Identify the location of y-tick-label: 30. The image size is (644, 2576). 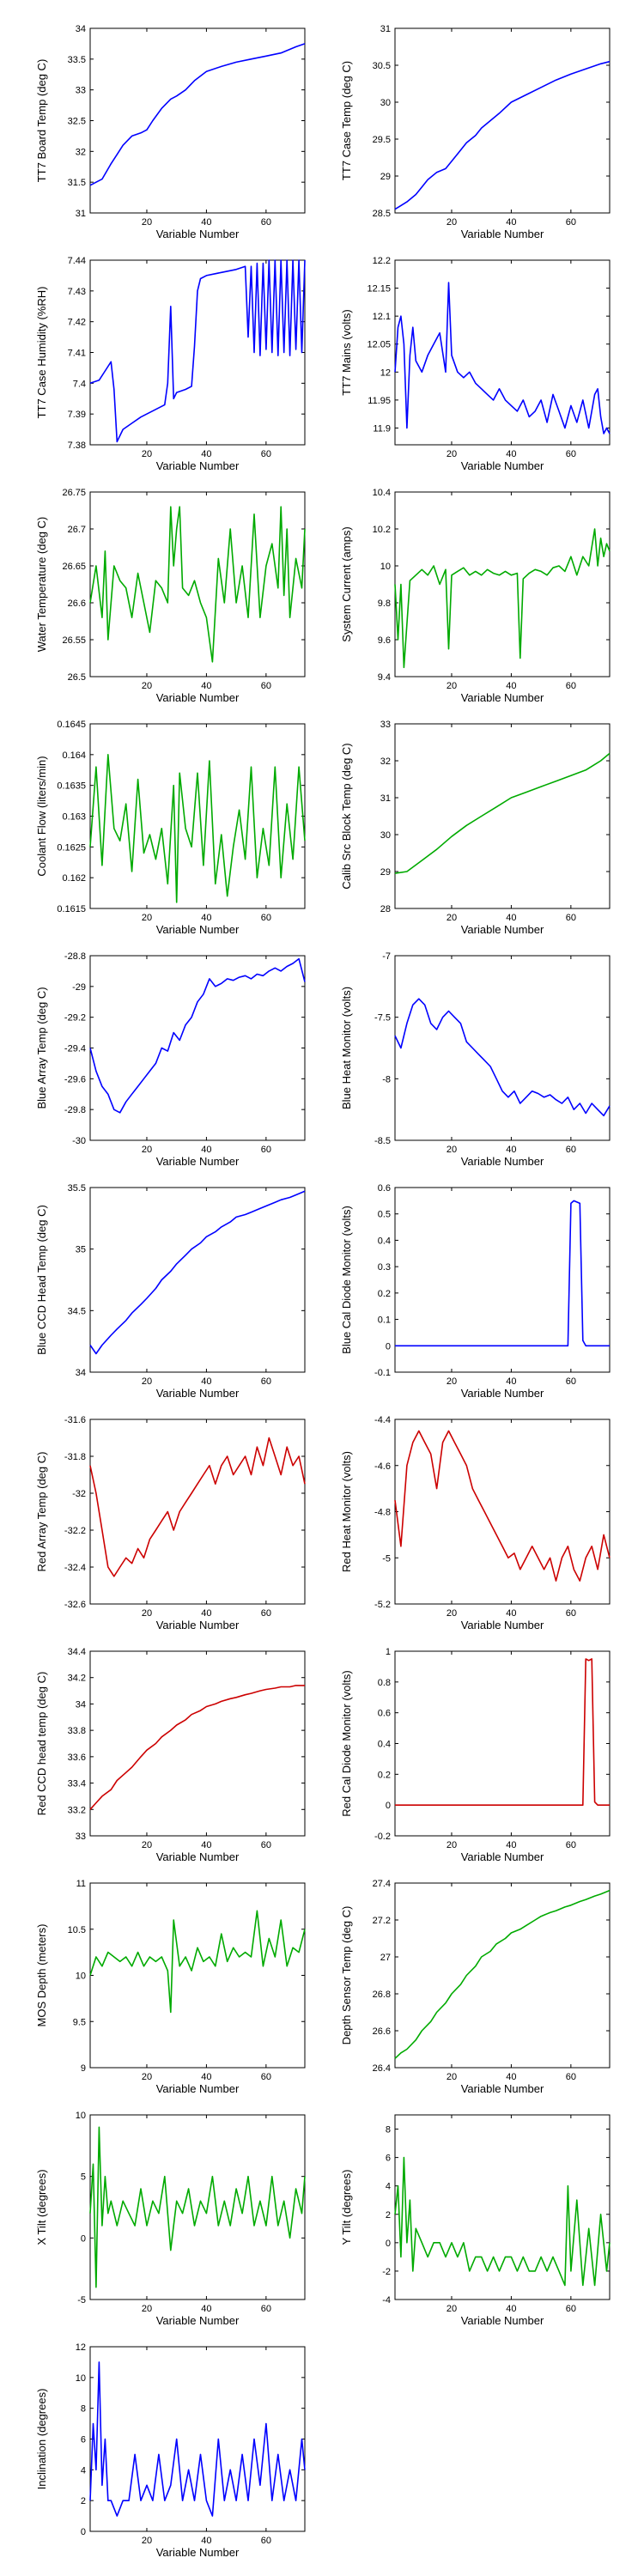
(386, 835).